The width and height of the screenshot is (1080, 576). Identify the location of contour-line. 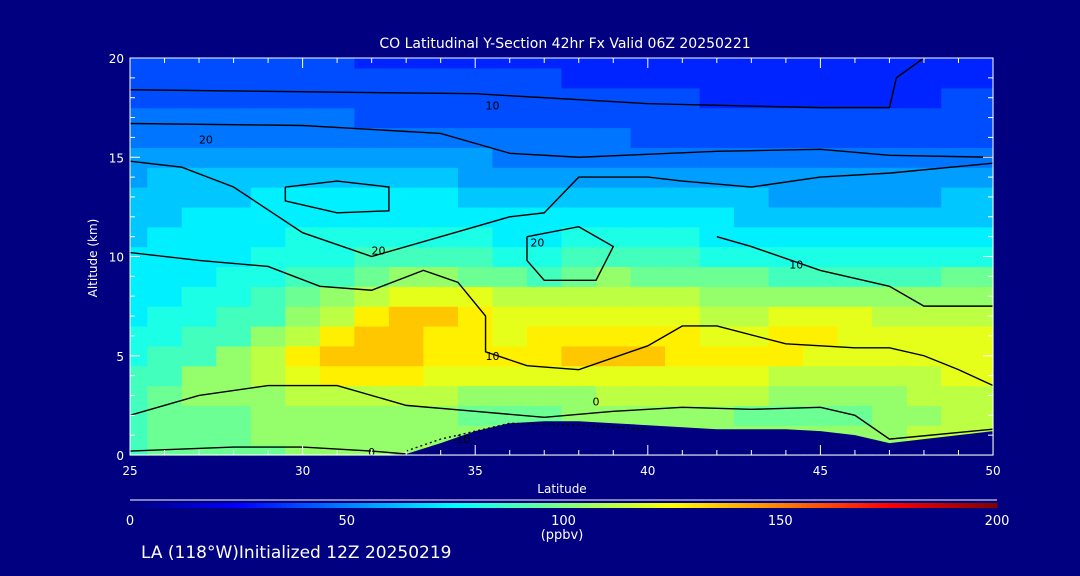
(561, 209).